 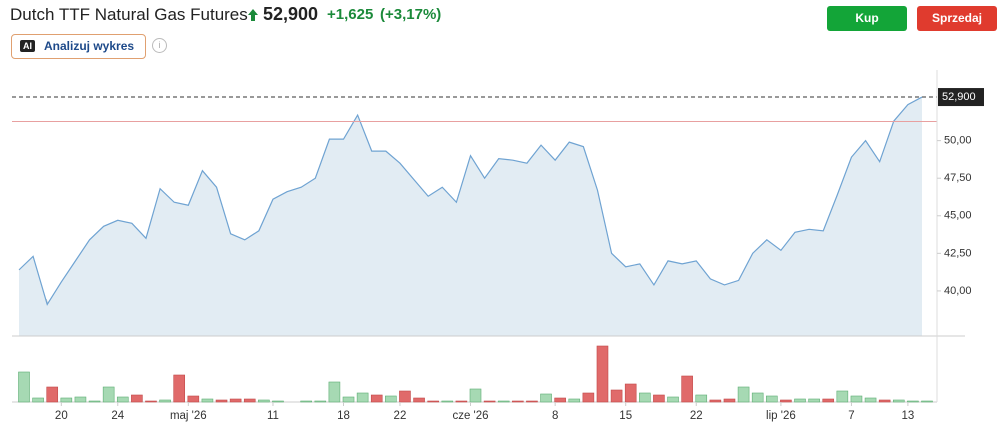 I want to click on x-tick-label: 15, so click(x=625, y=416).